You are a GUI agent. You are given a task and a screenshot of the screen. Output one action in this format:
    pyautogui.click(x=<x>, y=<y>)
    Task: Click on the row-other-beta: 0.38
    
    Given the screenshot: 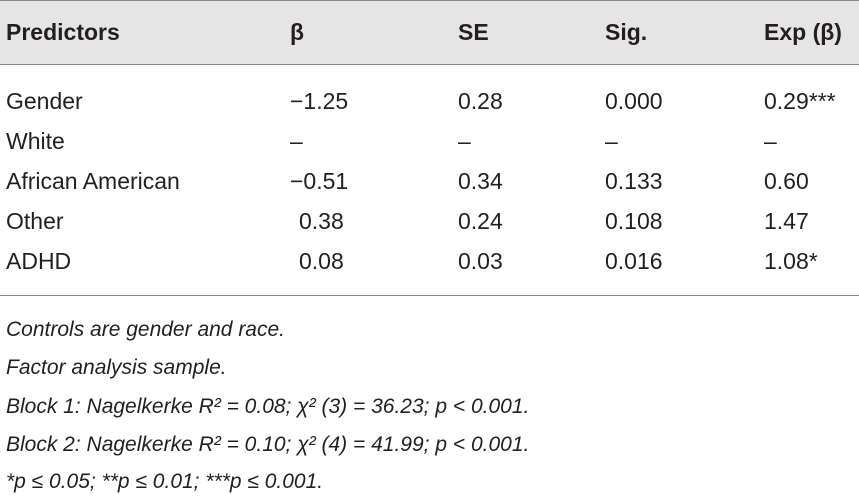 What is the action you would take?
    pyautogui.click(x=321, y=221)
    